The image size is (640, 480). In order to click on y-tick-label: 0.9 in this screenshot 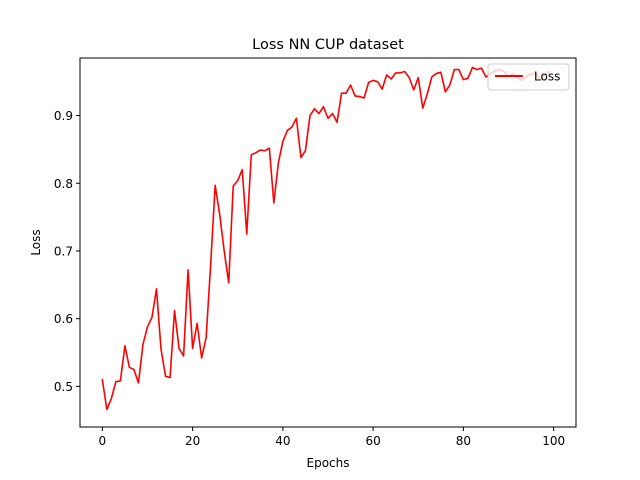, I will do `click(63, 116)`.